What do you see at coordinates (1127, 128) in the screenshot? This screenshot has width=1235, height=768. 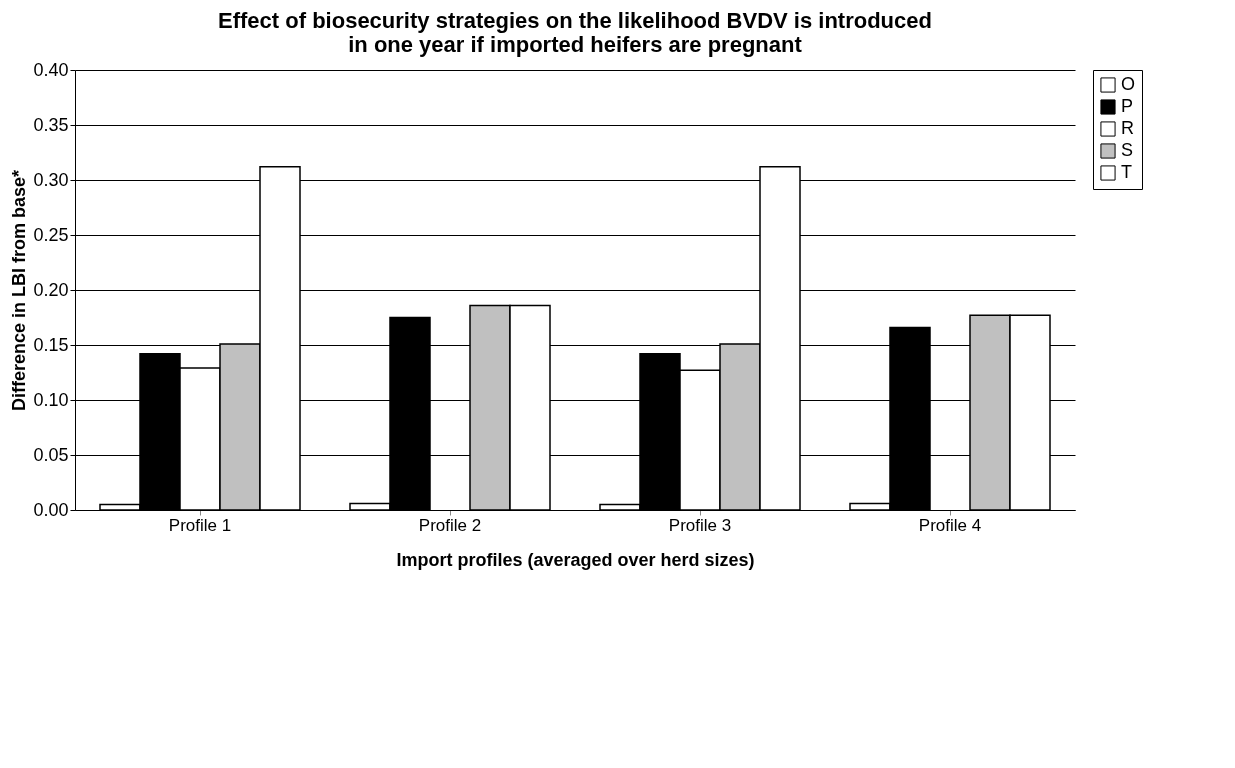 I see `legend-label: R` at bounding box center [1127, 128].